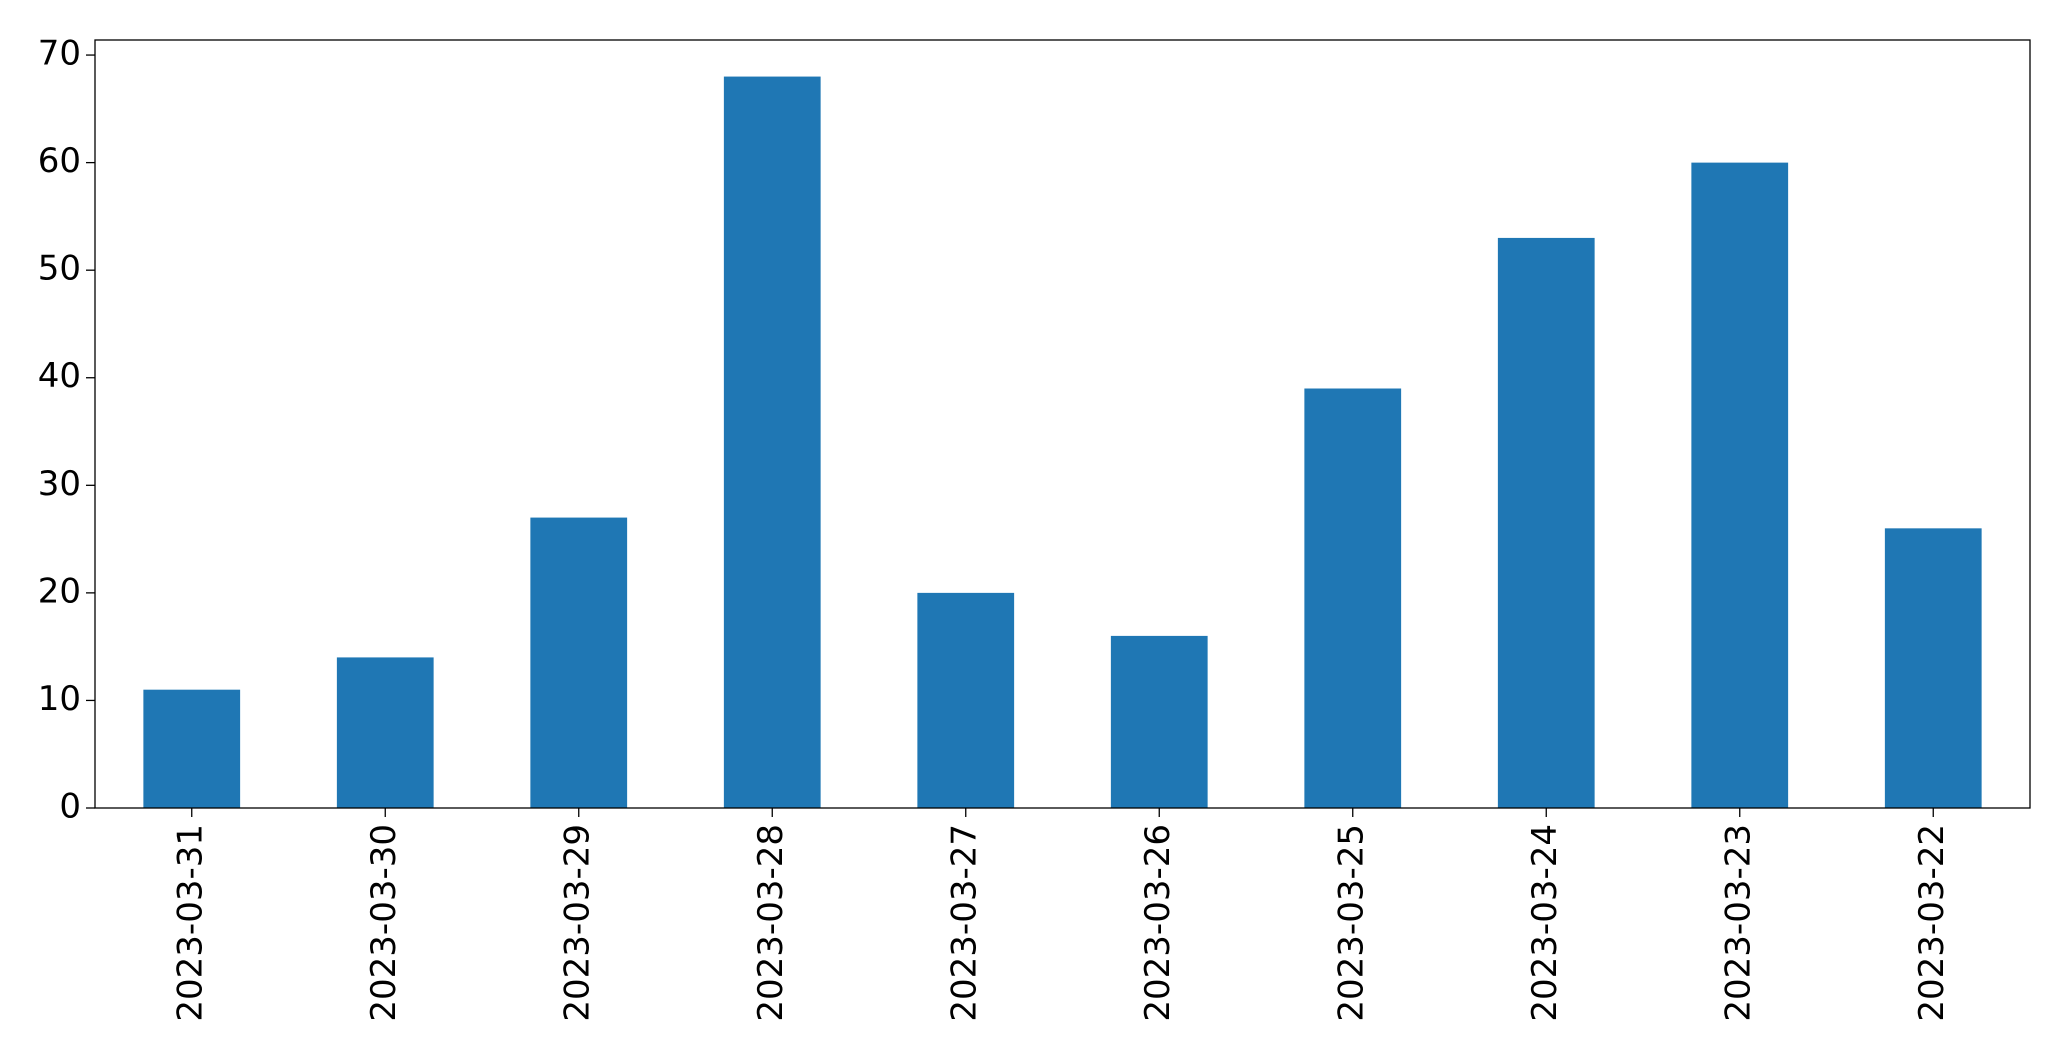 Image resolution: width=2071 pixels, height=1061 pixels. I want to click on x-tick-label: 2023-03-23, so click(1738, 923).